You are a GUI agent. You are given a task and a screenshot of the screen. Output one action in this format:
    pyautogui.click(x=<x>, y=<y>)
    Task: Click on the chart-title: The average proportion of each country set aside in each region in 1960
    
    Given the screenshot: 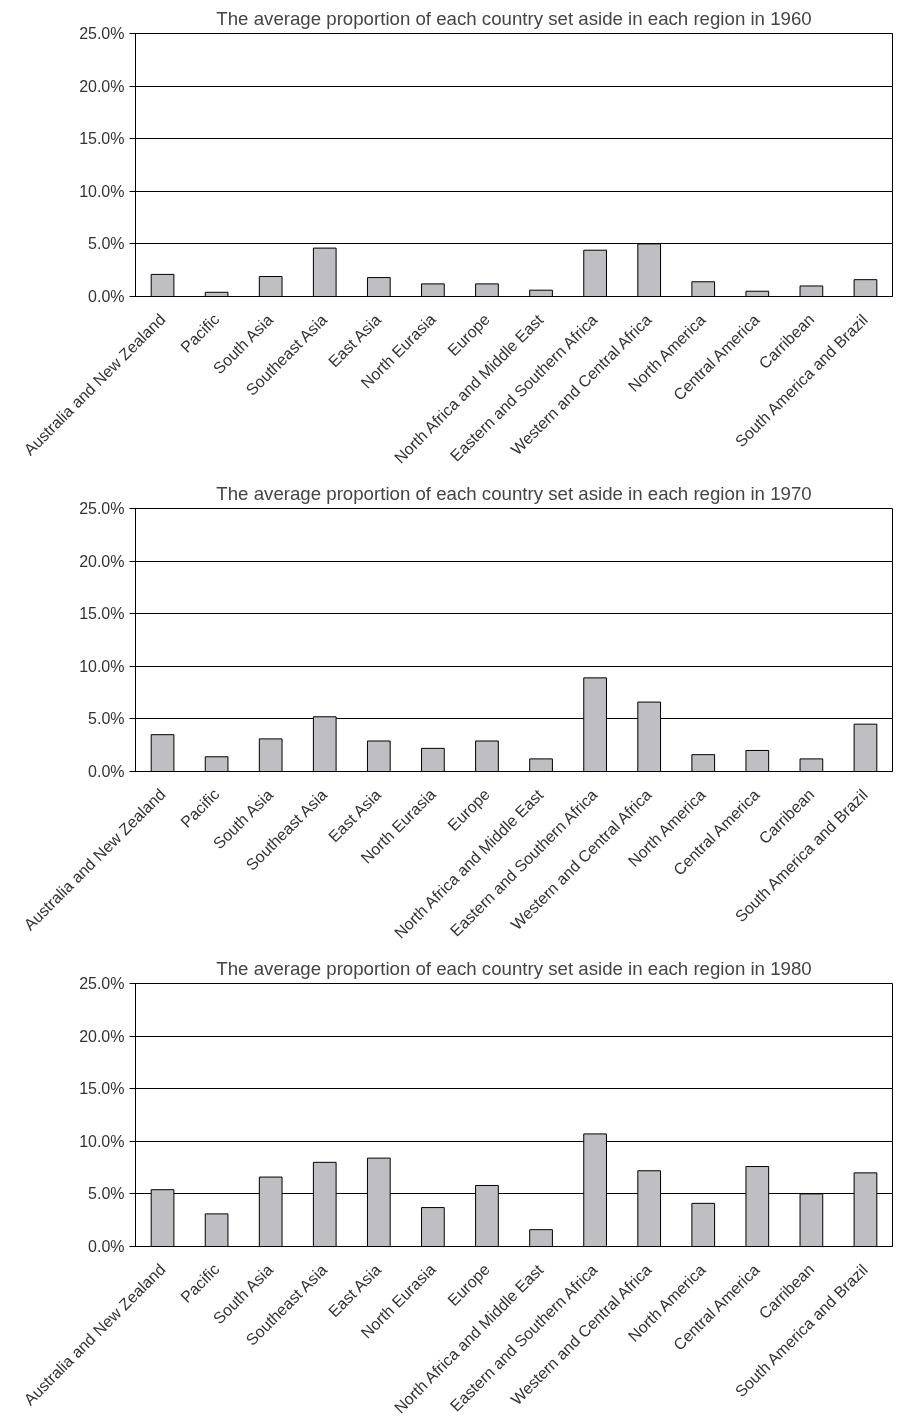 What is the action you would take?
    pyautogui.click(x=514, y=18)
    